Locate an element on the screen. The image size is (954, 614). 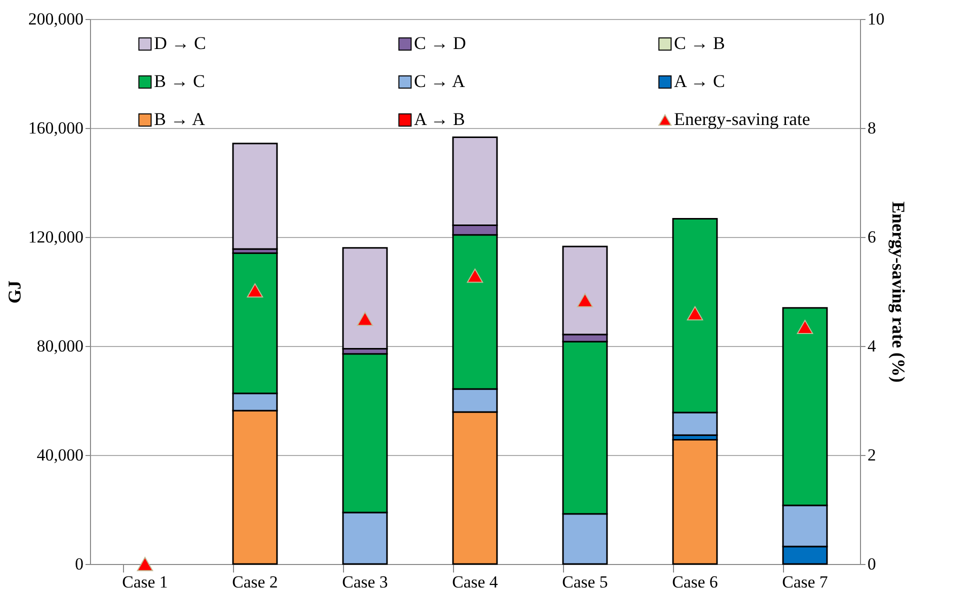
x-tick-label: Case 5 is located at coordinates (585, 582).